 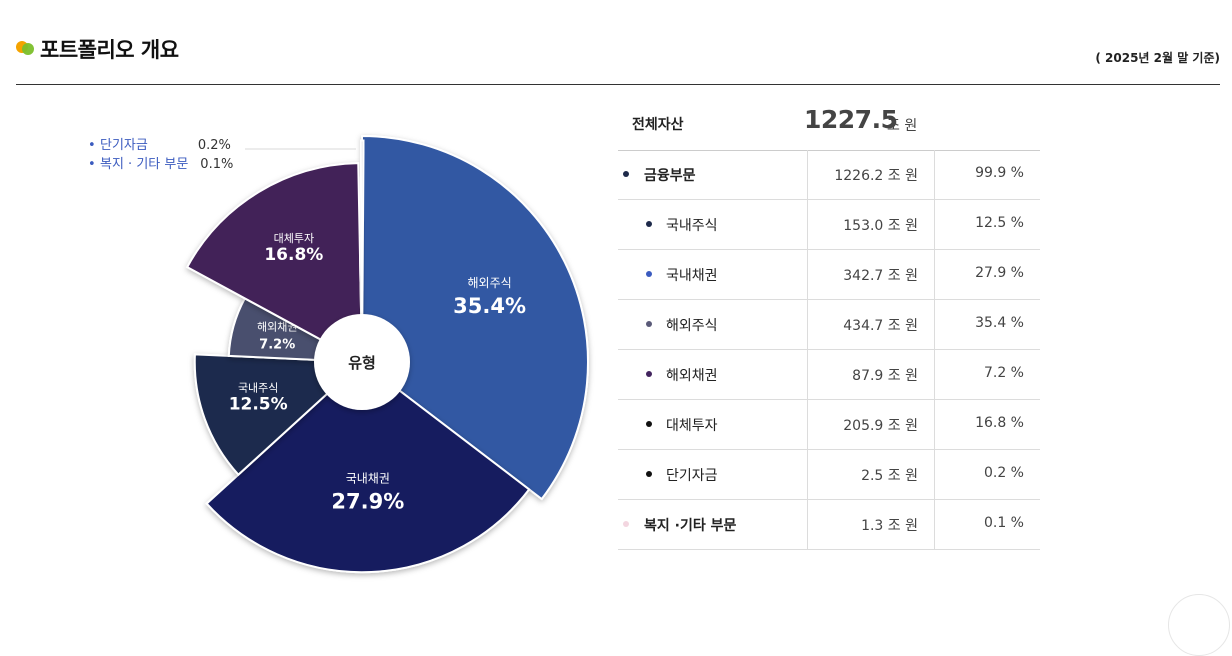 I want to click on asset-percent-cell: 27.9 %, so click(x=987, y=274).